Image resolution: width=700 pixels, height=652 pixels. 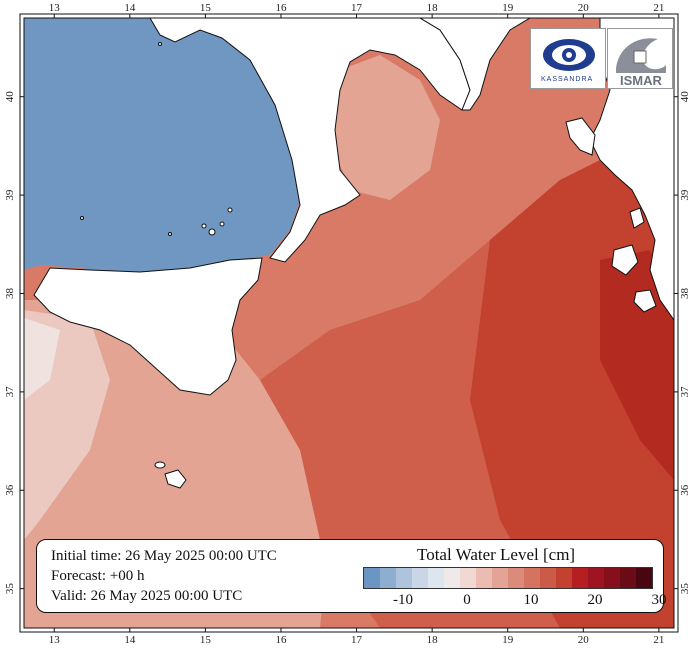 I want to click on kefalonia-land, so click(x=625, y=260).